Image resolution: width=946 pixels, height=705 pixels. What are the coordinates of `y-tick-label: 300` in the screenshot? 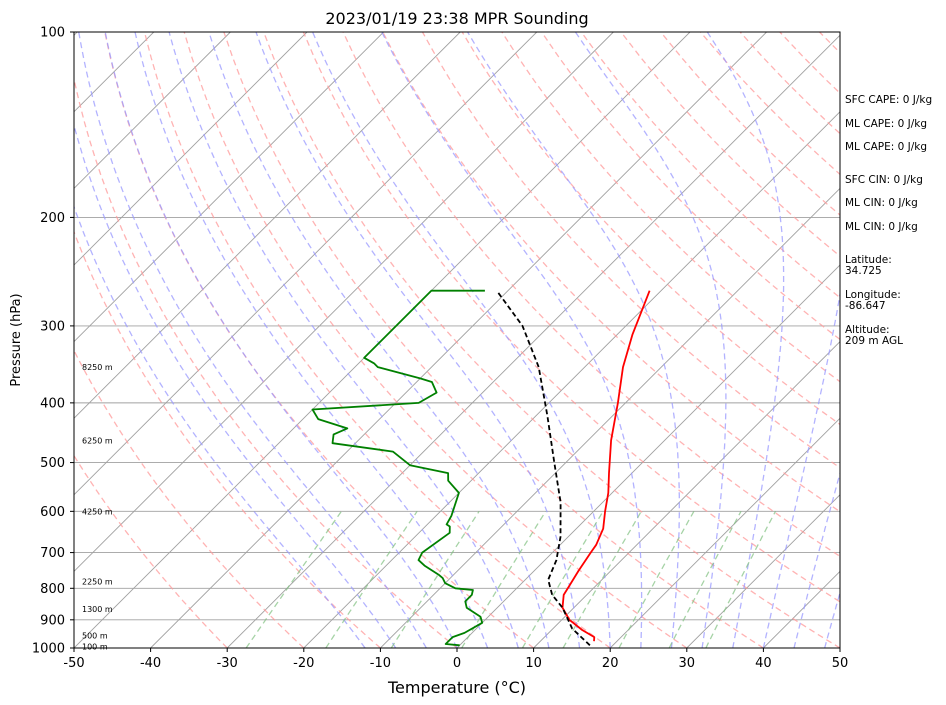 It's located at (52, 326).